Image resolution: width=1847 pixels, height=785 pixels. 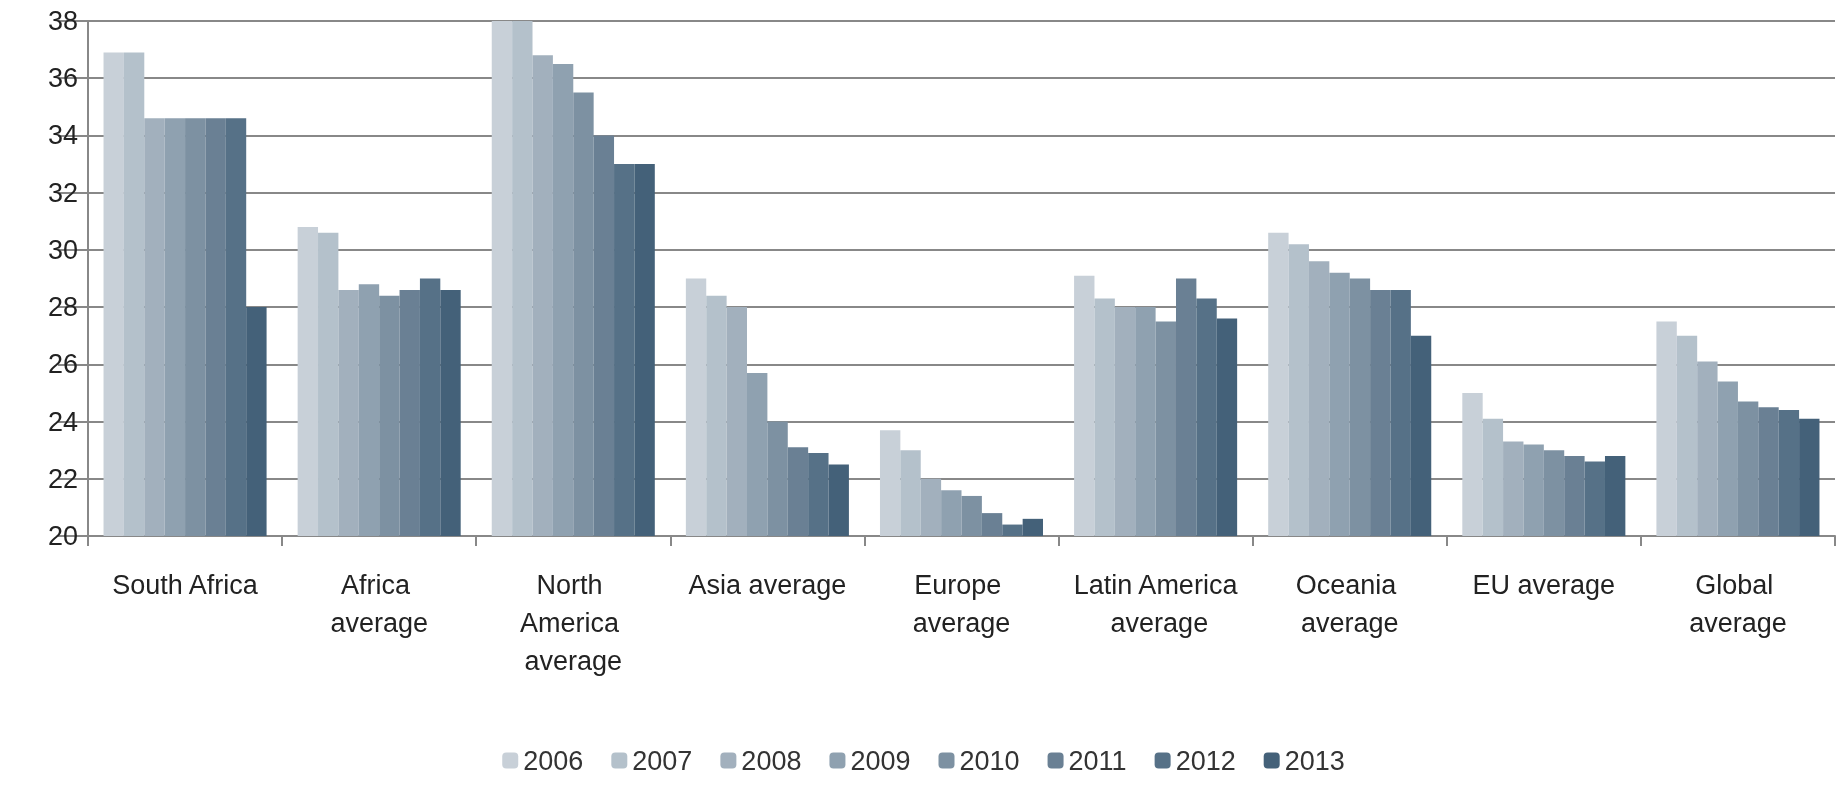 What do you see at coordinates (771, 760) in the screenshot?
I see `legend-label: 2008` at bounding box center [771, 760].